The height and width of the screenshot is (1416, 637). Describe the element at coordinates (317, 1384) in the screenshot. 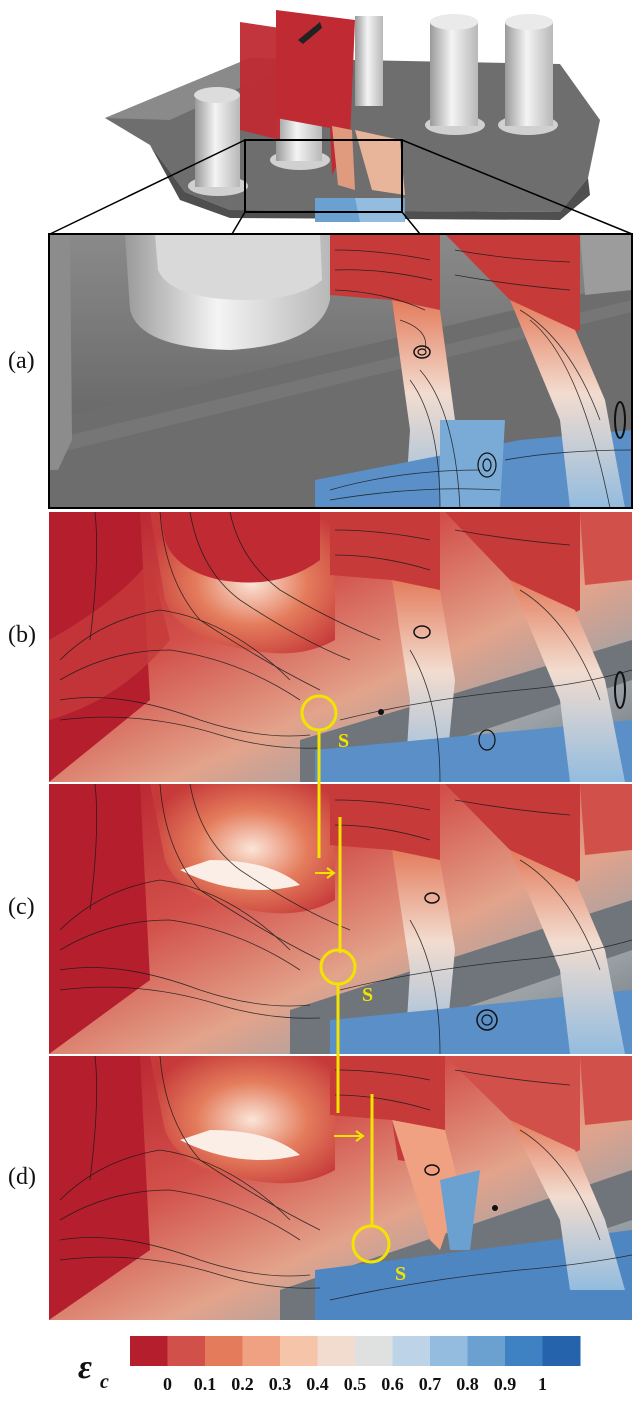

I see `colorbar-tick-label: 0.4` at that location.